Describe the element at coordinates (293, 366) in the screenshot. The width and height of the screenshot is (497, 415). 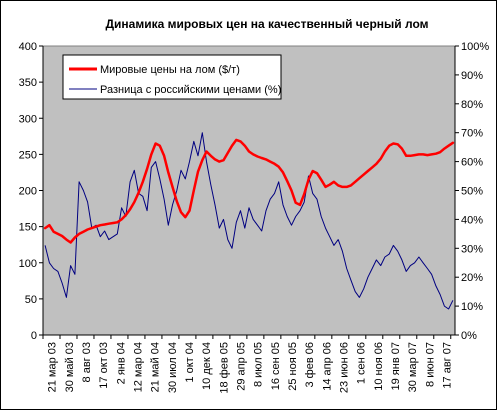
I see `x-tick-label: 25 ноя 05` at that location.